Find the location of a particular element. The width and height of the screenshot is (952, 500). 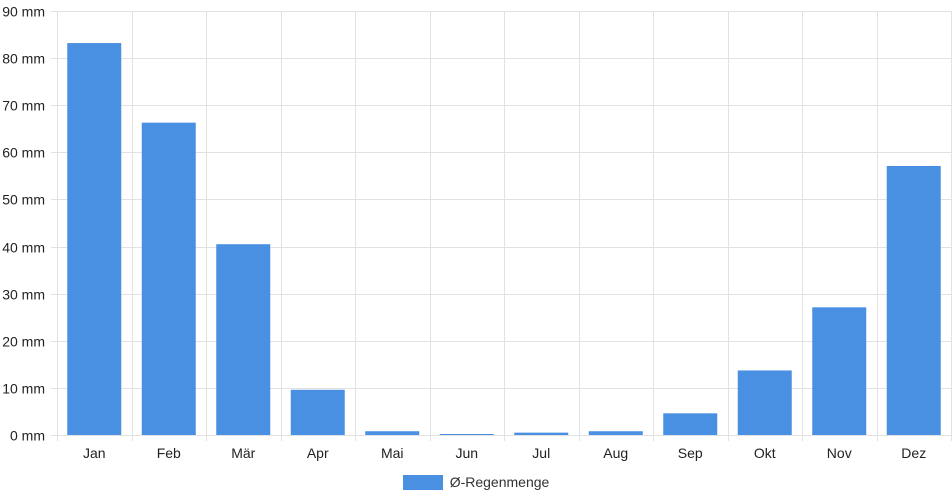

bar-apr is located at coordinates (317, 412).